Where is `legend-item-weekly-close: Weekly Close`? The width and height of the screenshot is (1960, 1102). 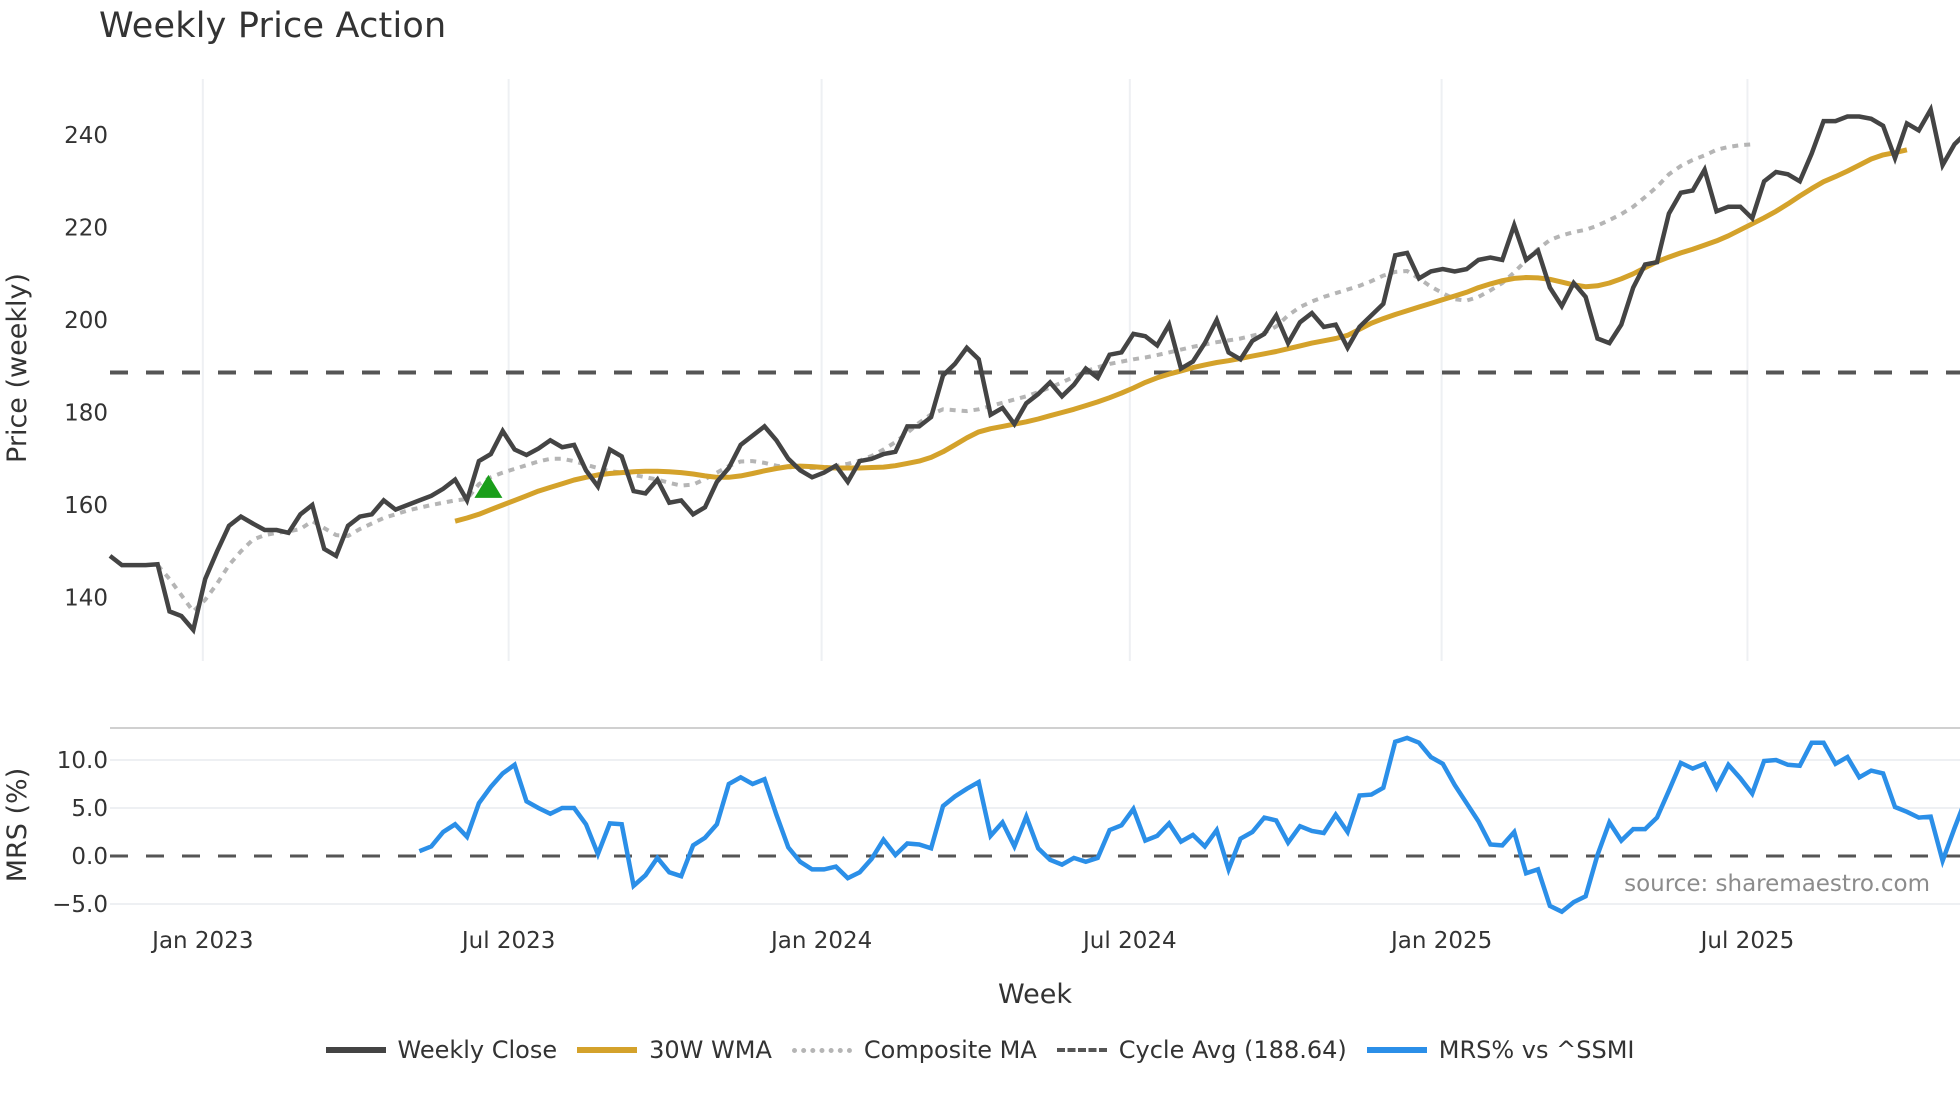
legend-item-weekly-close: Weekly Close is located at coordinates (441, 1050).